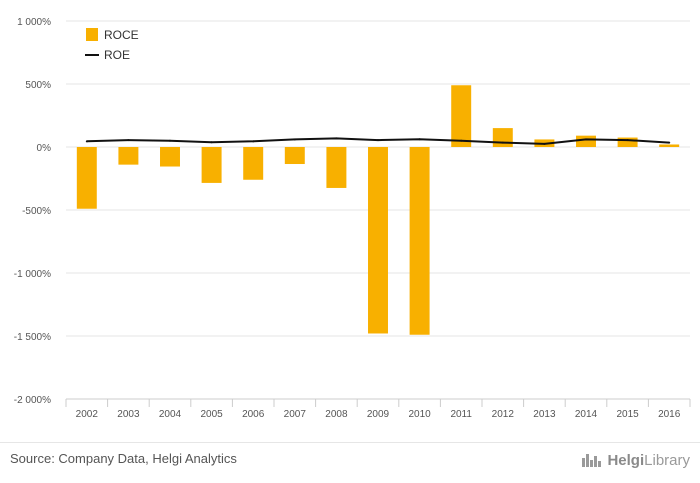 This screenshot has width=700, height=483. Describe the element at coordinates (667, 460) in the screenshot. I see `brand-suffix: Library` at that location.